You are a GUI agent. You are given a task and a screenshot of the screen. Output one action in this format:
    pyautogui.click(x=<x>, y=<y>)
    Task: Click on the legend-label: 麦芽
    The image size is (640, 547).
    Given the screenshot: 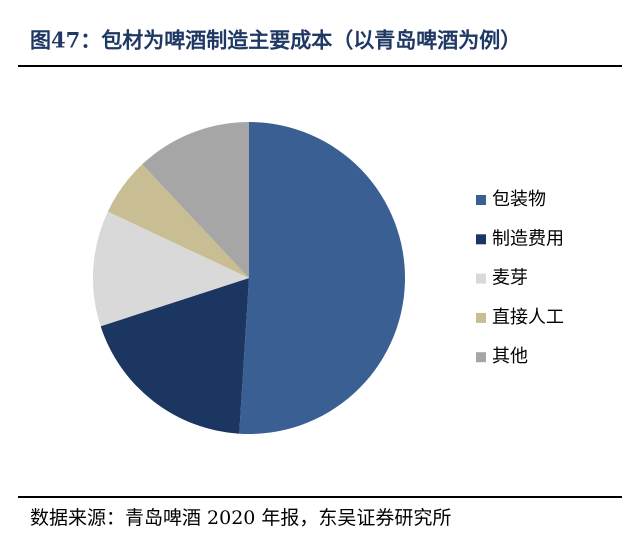 What is the action you would take?
    pyautogui.click(x=510, y=278)
    